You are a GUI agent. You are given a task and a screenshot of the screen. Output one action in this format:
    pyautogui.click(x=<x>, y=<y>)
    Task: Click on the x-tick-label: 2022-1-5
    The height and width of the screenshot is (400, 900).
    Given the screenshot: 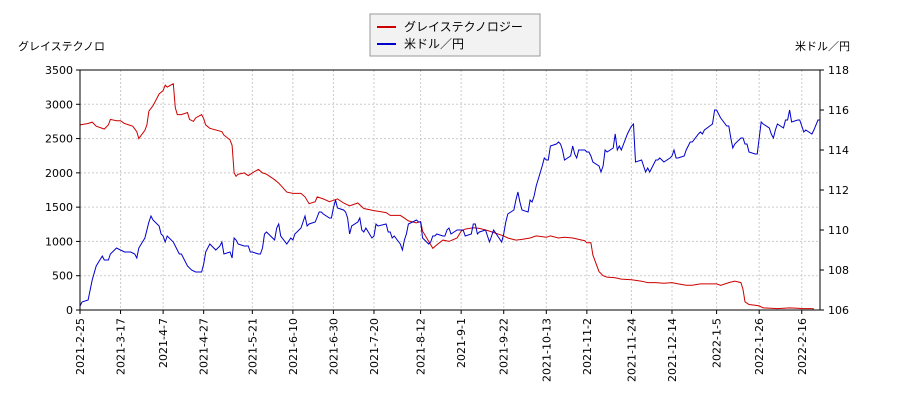 What is the action you would take?
    pyautogui.click(x=717, y=343)
    